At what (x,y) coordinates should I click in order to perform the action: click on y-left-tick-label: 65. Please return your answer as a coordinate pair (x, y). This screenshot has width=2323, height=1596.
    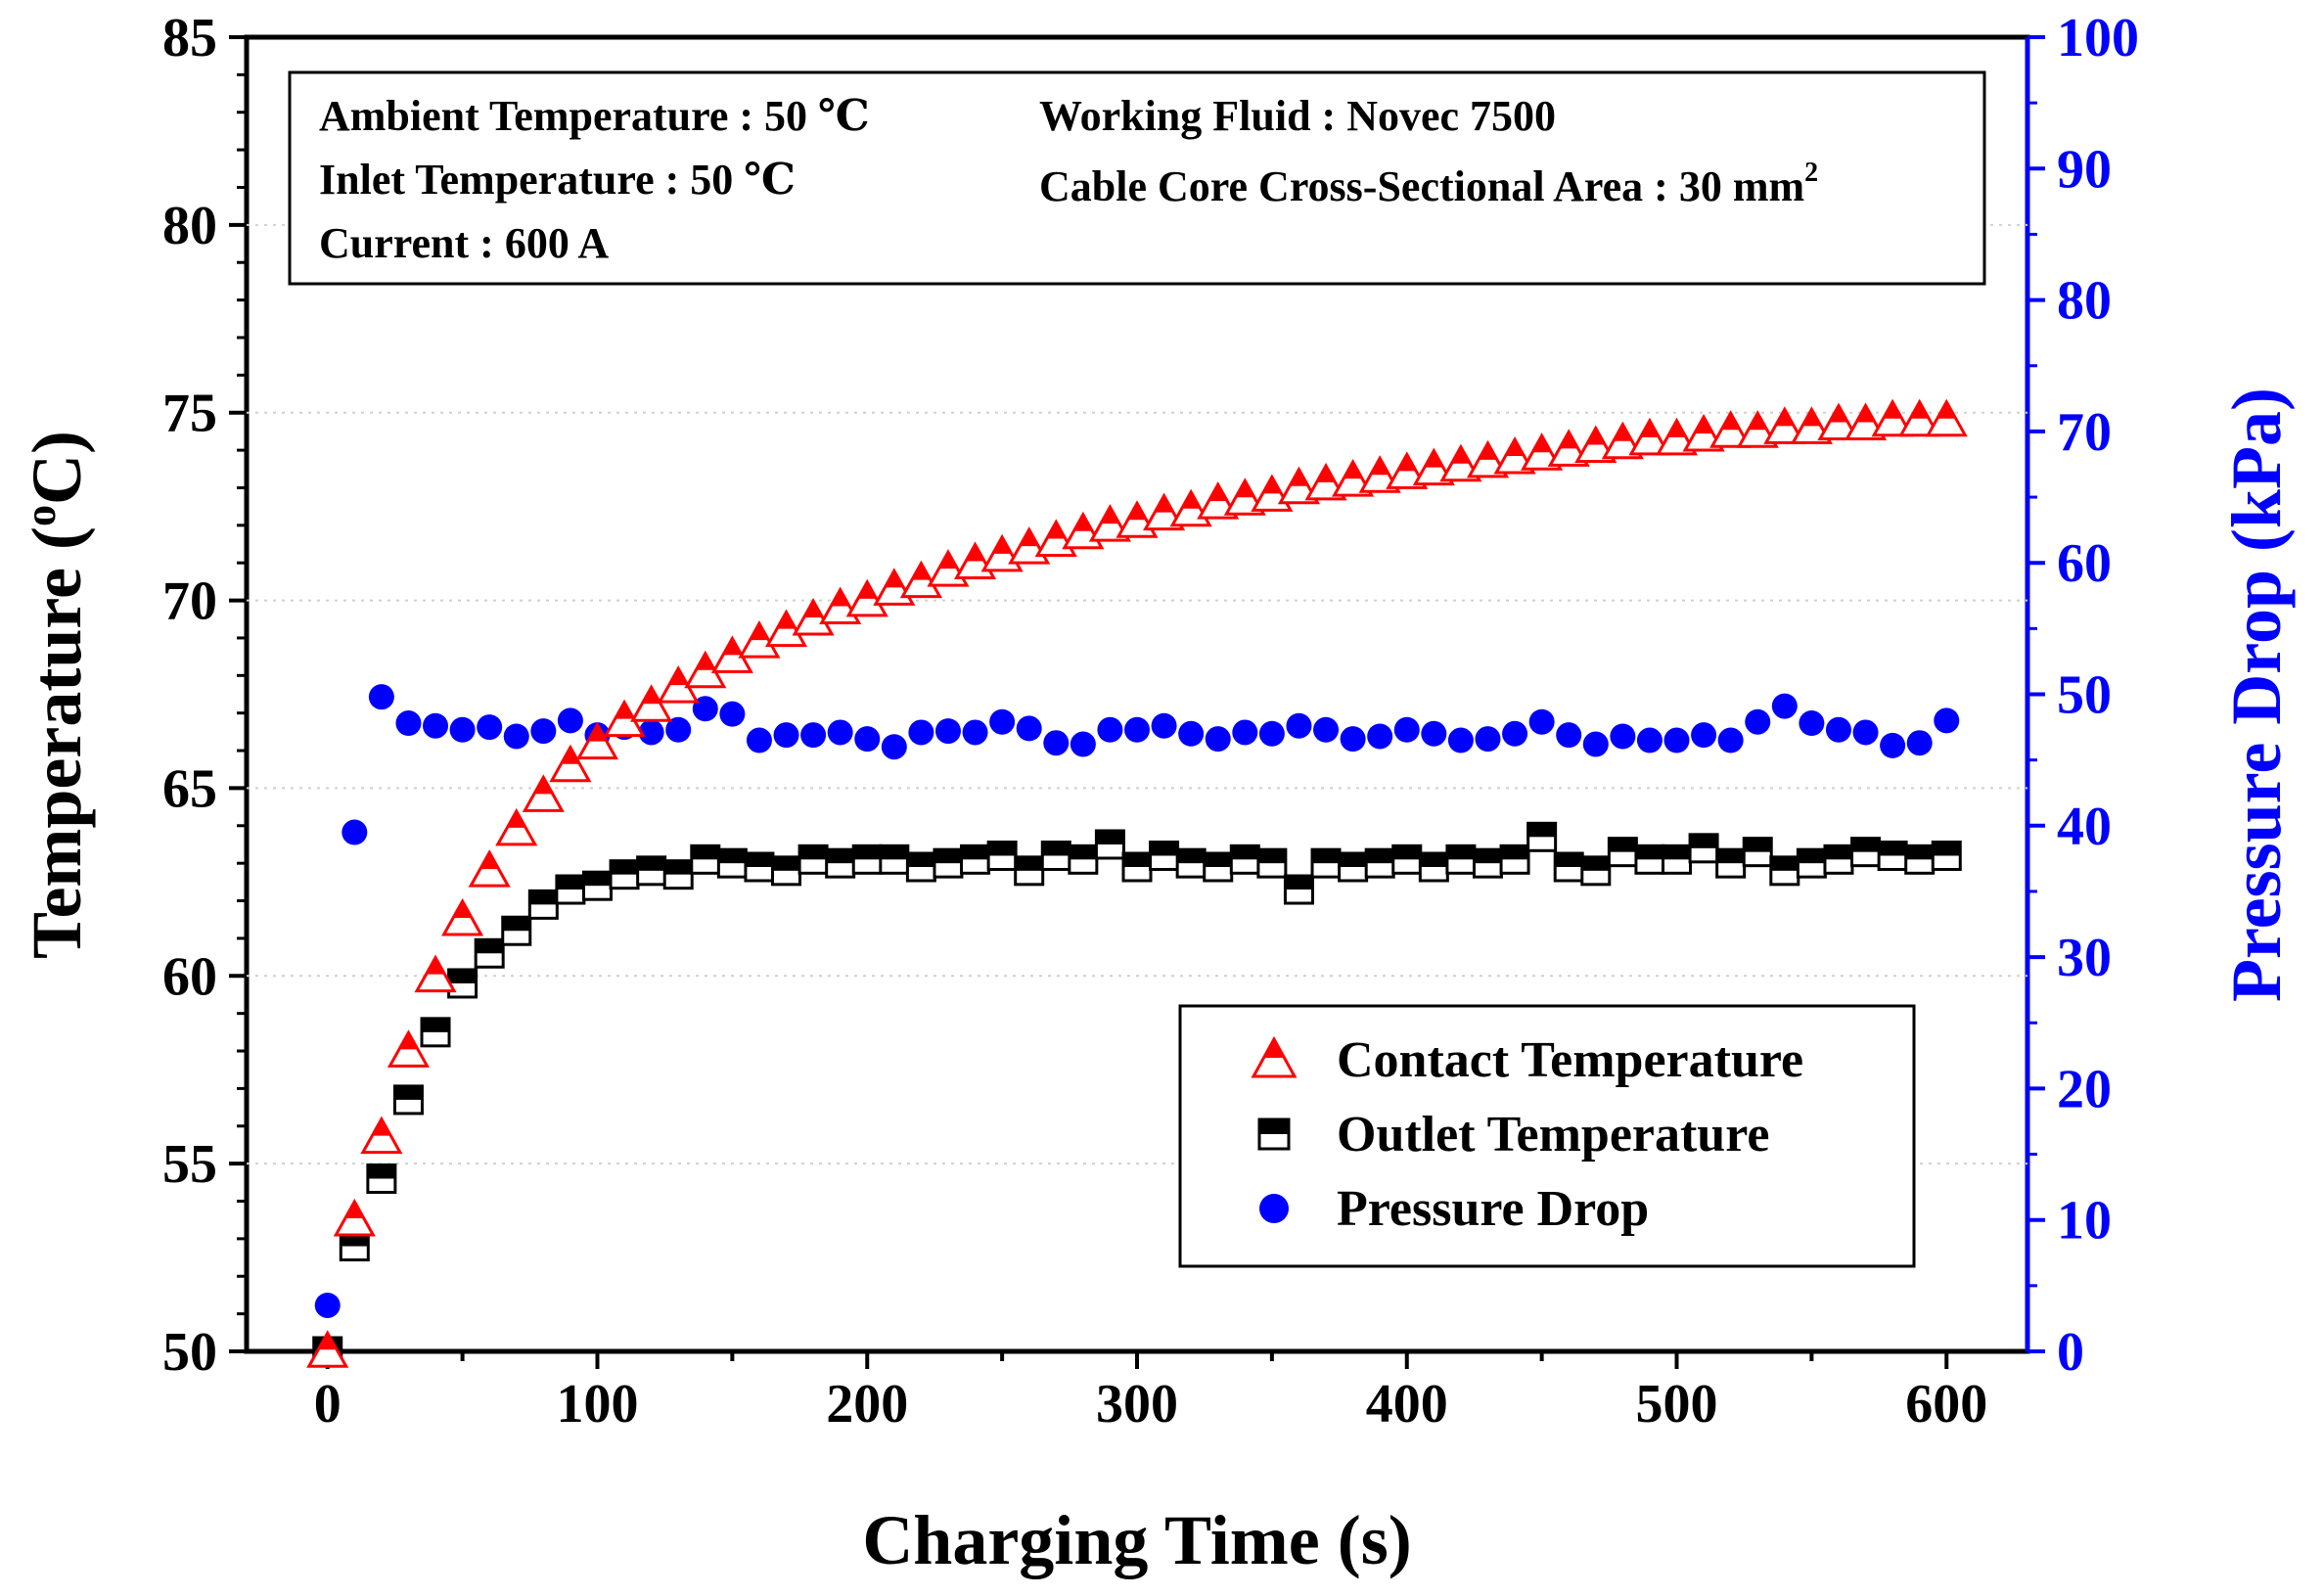
    Looking at the image, I should click on (189, 788).